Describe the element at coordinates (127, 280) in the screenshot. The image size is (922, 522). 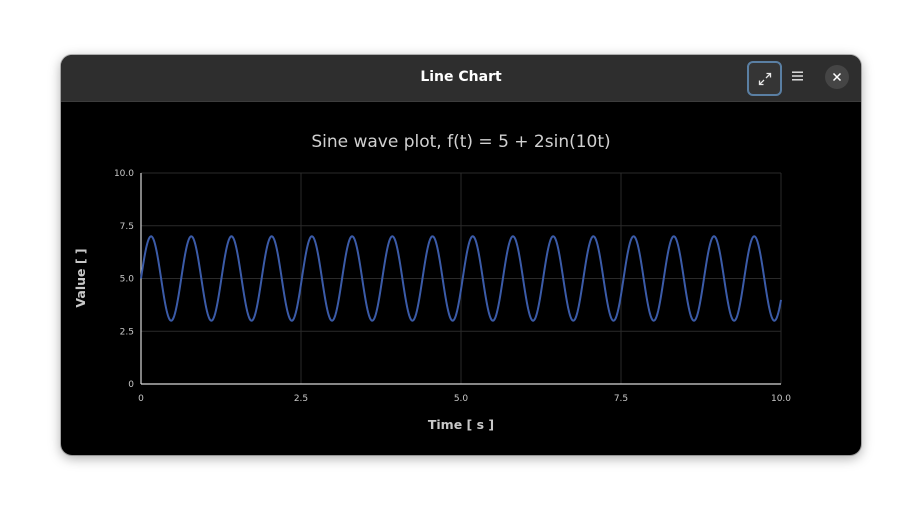
I see `y-tick-label: 5.0` at that location.